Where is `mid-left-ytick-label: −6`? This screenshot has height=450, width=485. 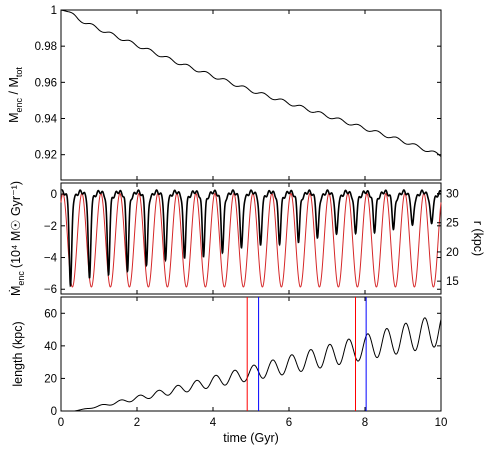 mid-left-ytick-label: −6 is located at coordinates (50, 290).